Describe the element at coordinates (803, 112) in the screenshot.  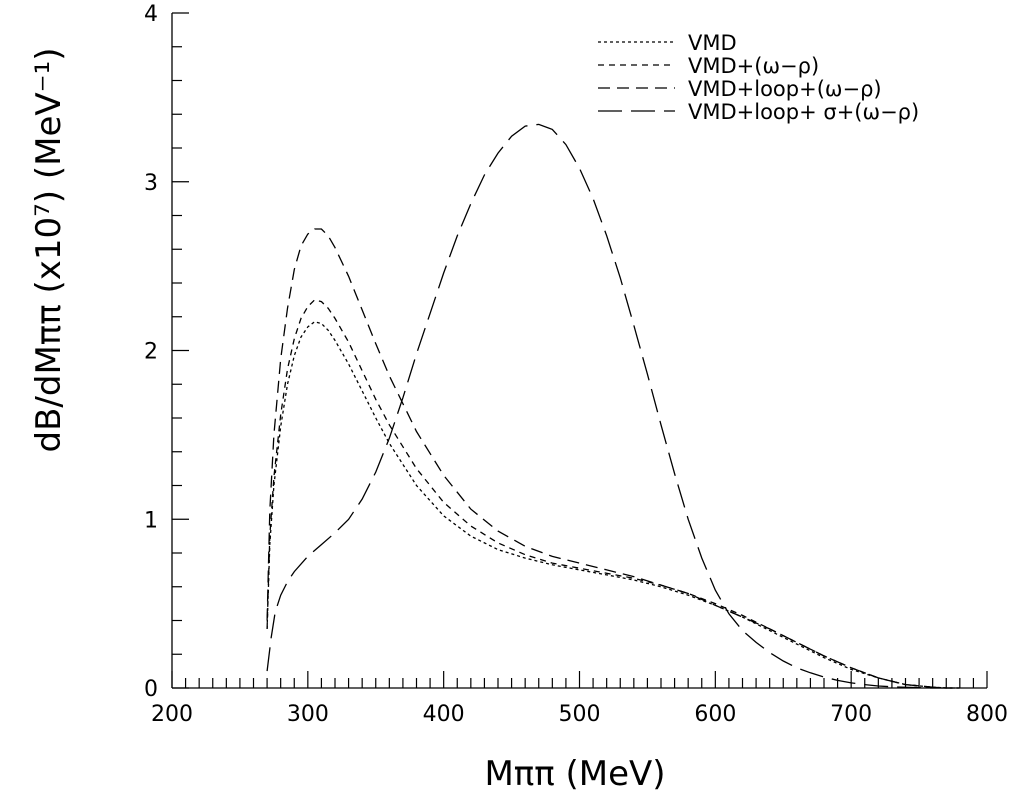
I see `legend-label-4: VMD+loop+ σ+(ω−ρ)` at that location.